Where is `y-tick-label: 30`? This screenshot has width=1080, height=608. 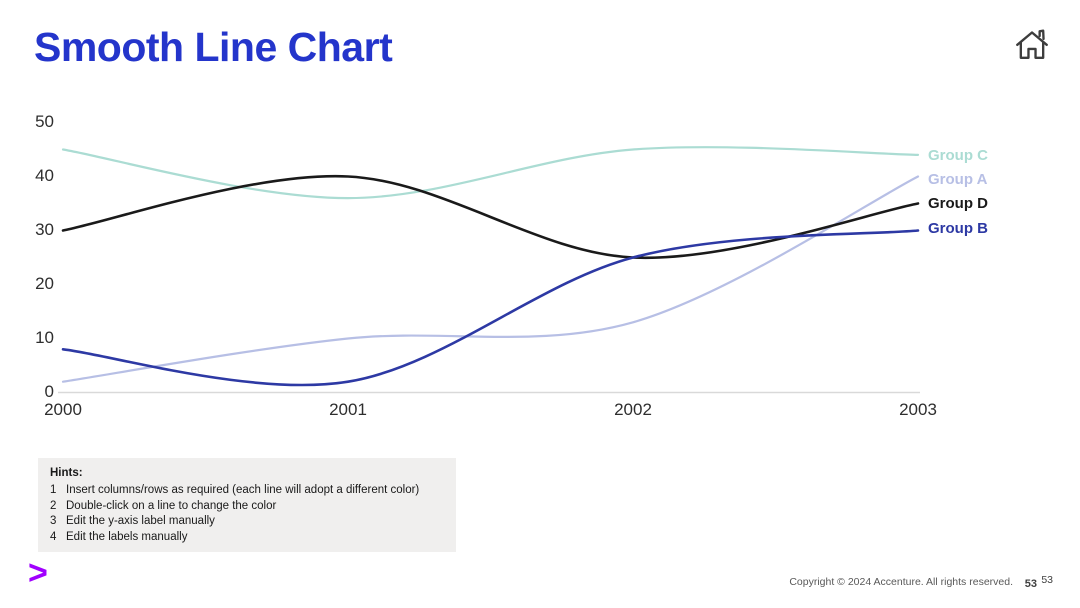
y-tick-label: 30 is located at coordinates (44, 229).